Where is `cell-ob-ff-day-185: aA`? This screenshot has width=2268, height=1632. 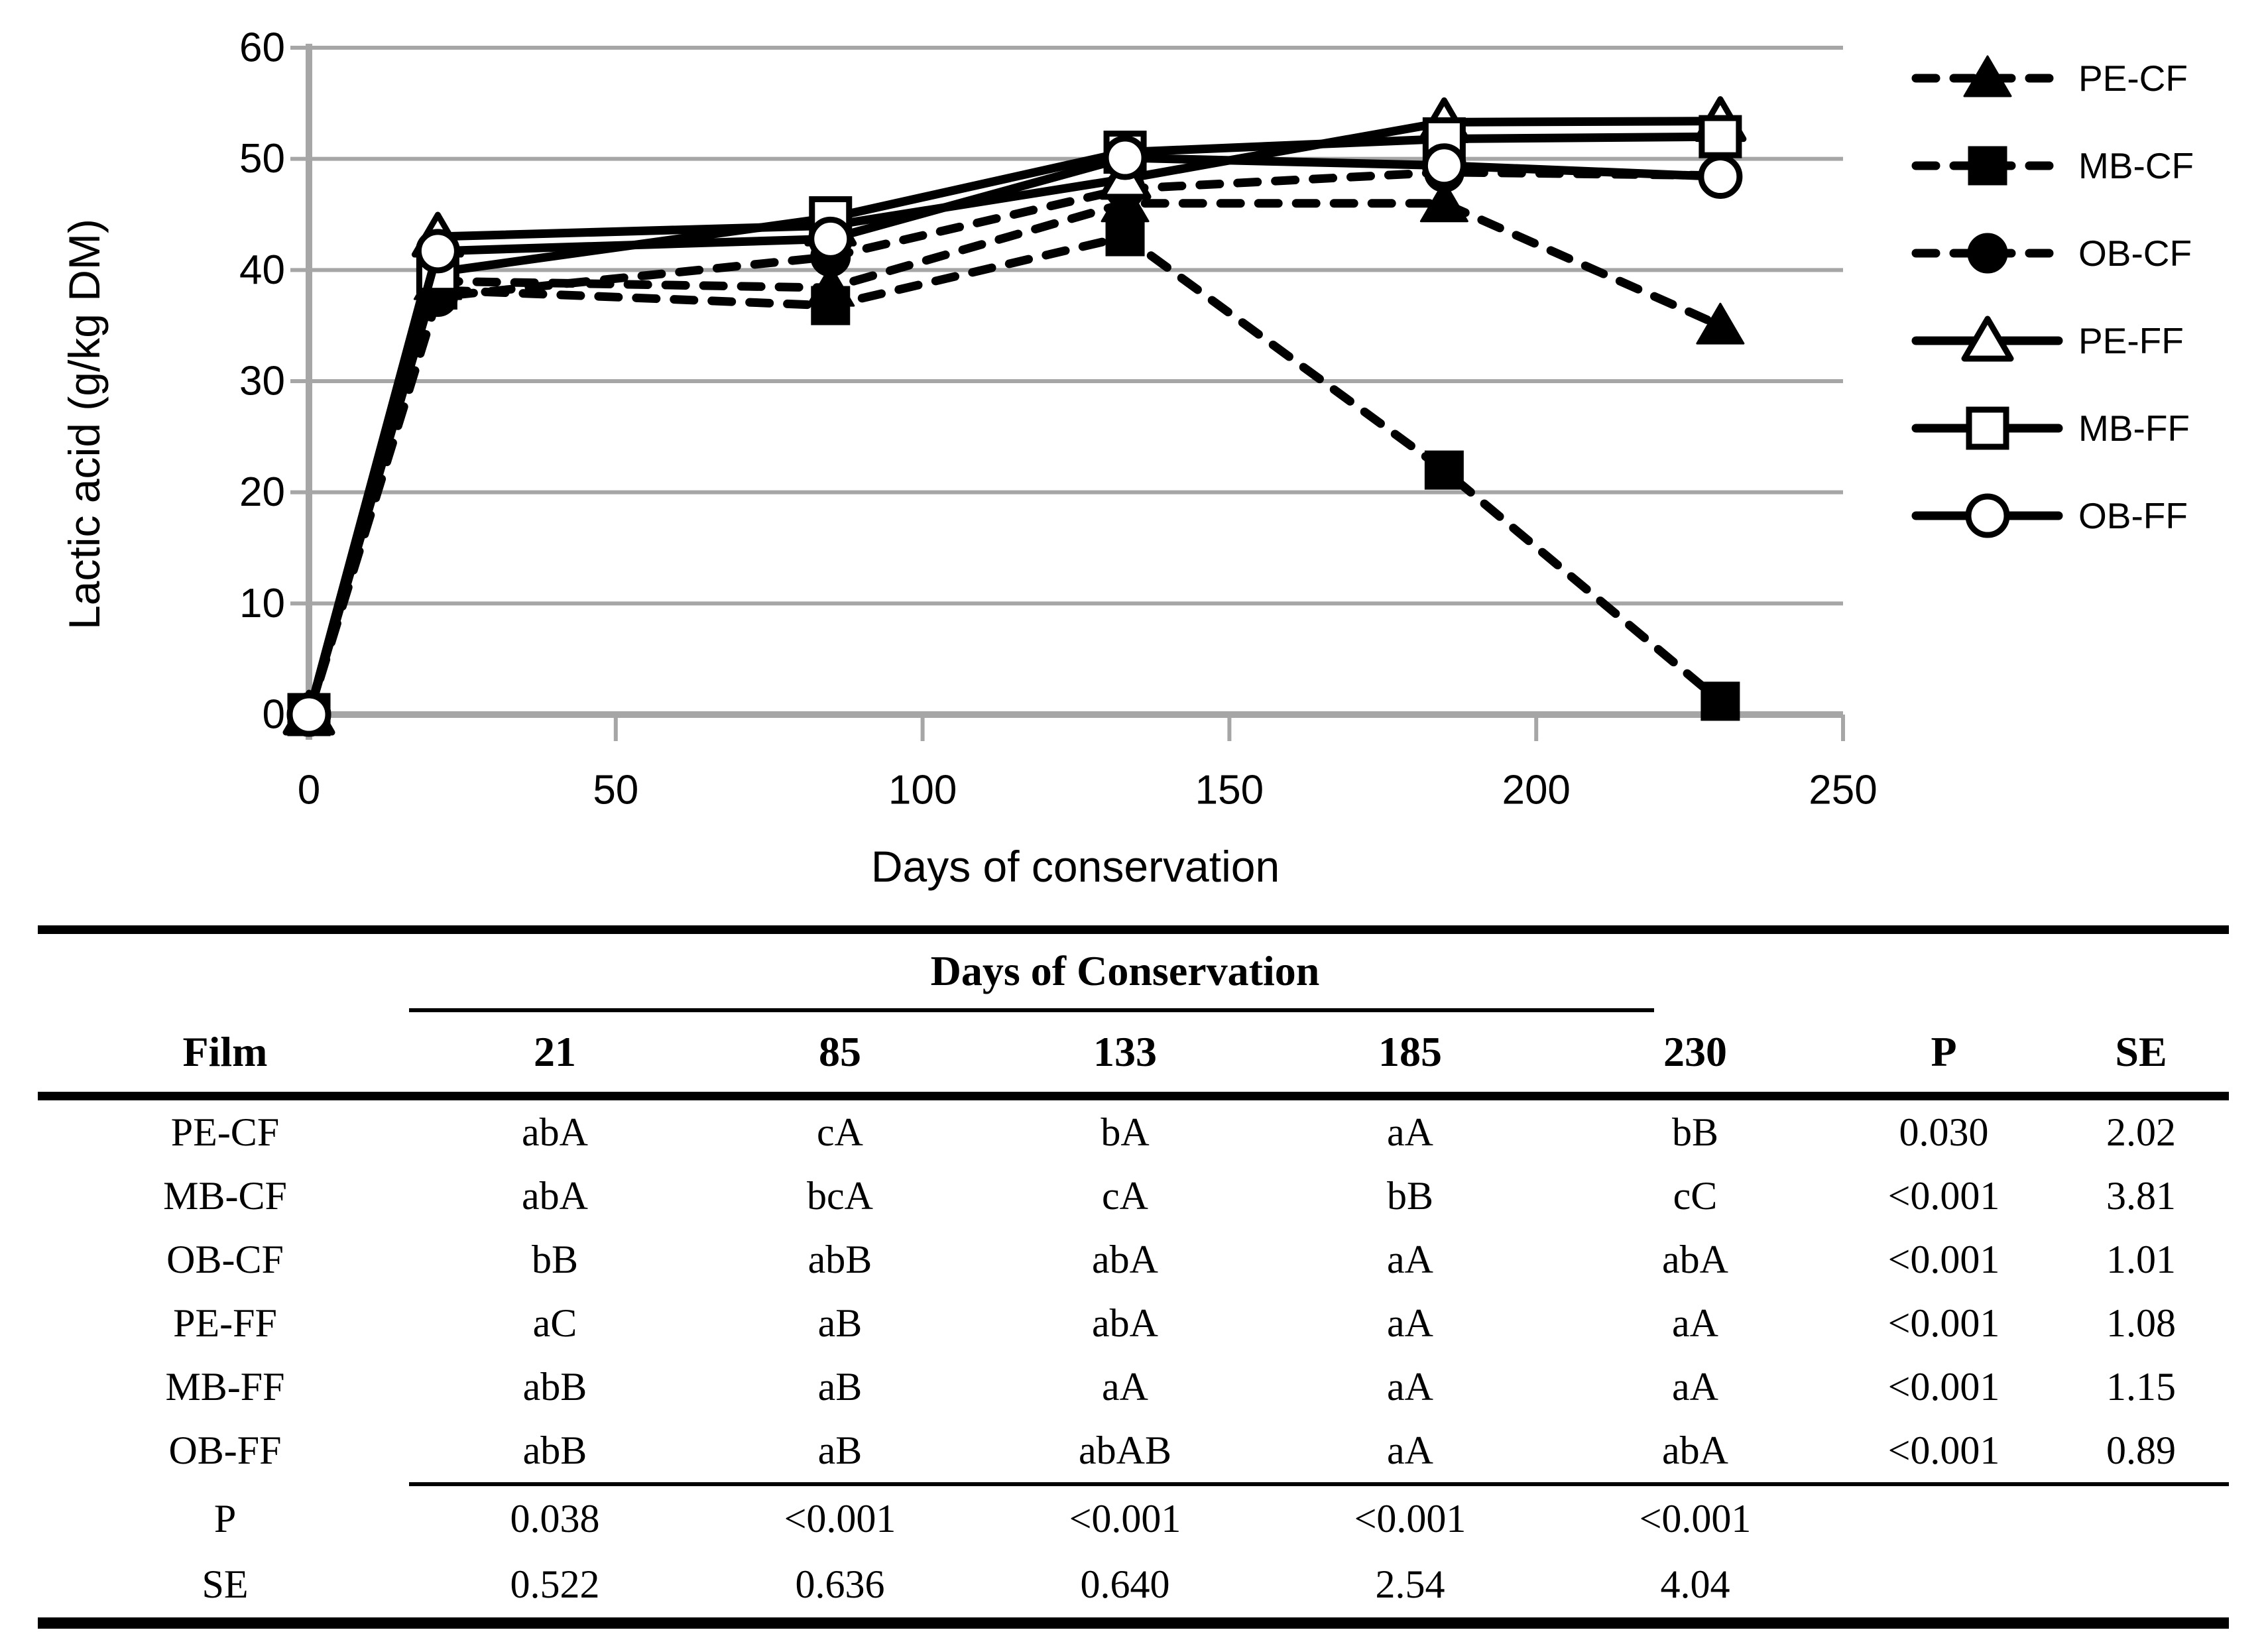 cell-ob-ff-day-185: aA is located at coordinates (1410, 1450).